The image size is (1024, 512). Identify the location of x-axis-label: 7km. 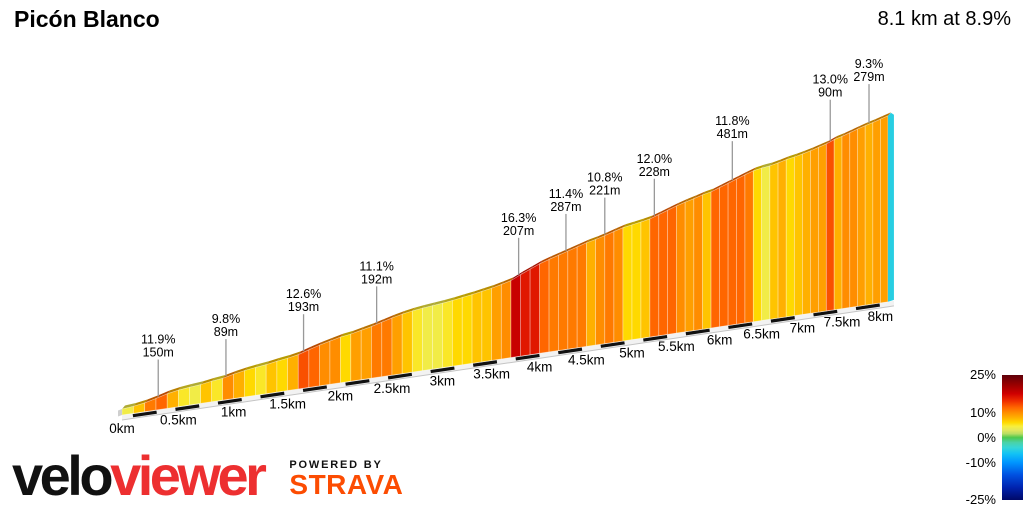
(803, 327).